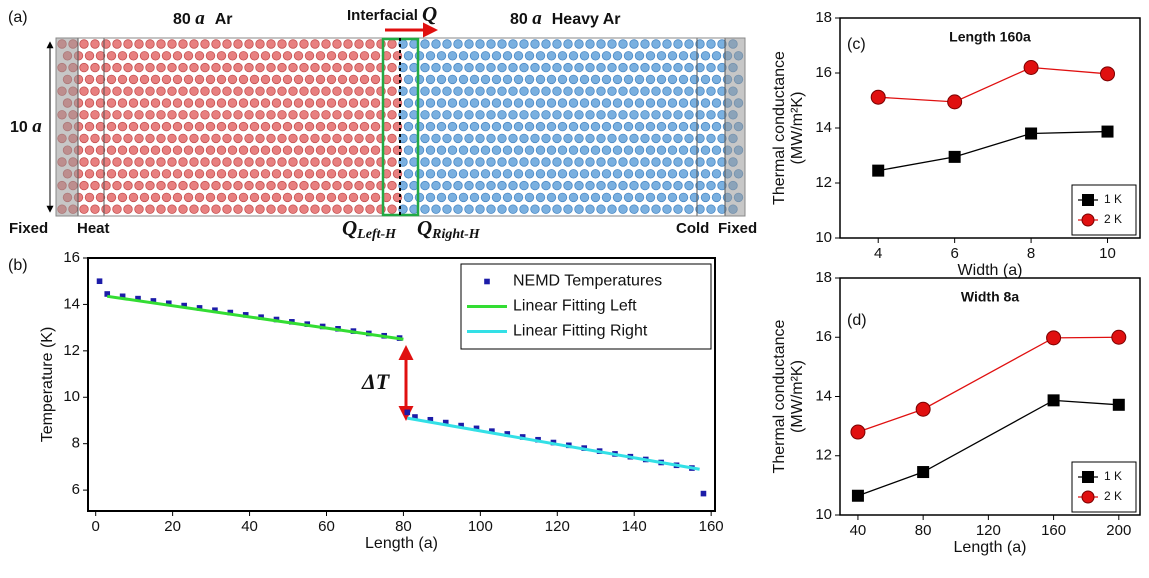  What do you see at coordinates (779, 396) in the screenshot?
I see `y-axis-label: Thermal conductance` at bounding box center [779, 396].